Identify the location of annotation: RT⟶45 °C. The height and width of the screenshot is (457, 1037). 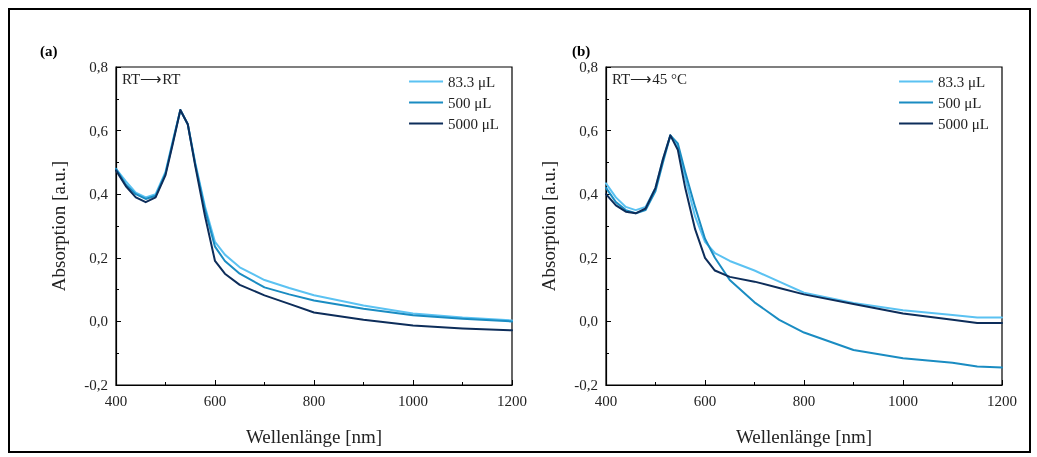
(650, 78).